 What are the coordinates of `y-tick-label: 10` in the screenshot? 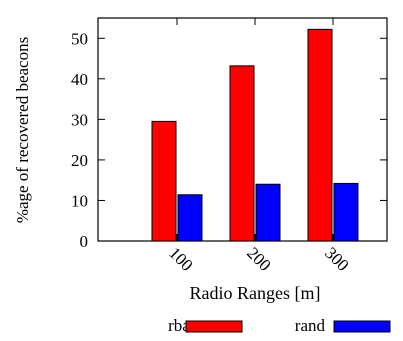 It's located at (79, 200).